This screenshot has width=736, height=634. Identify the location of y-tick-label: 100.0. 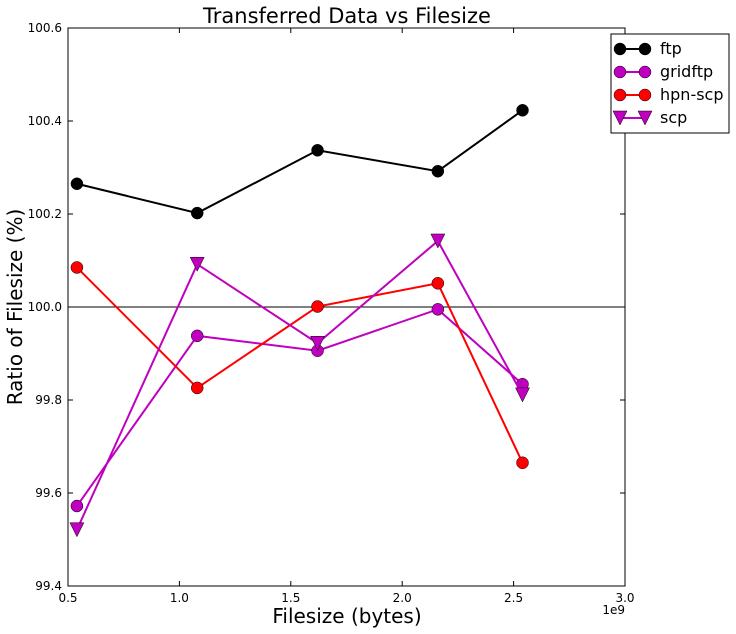
(45, 307).